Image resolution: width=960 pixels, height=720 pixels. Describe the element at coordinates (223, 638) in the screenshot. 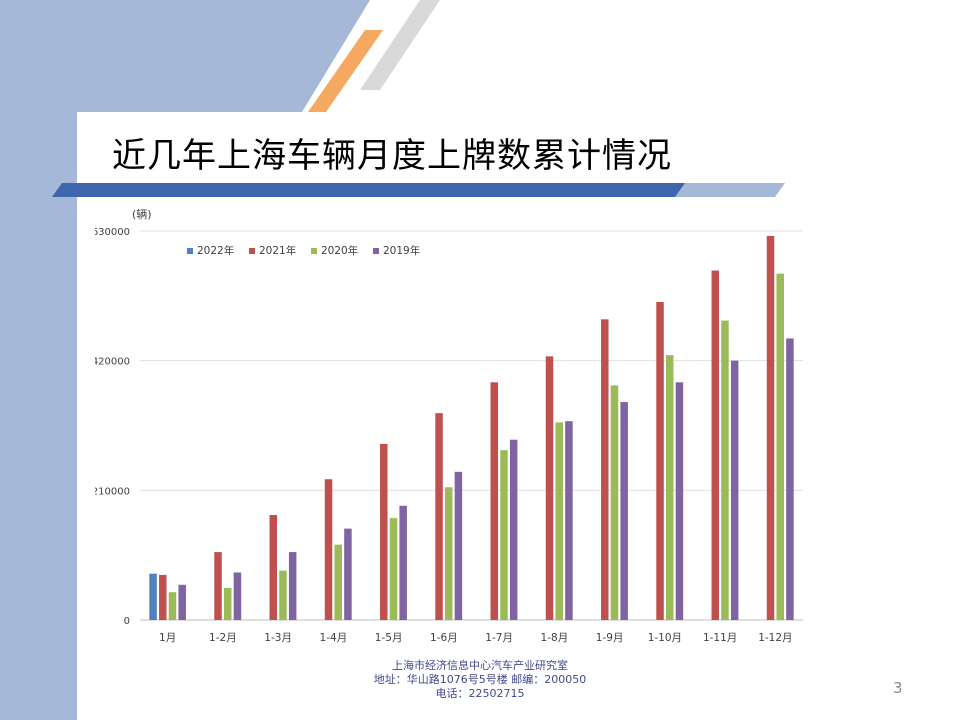

I see `x-tick-label: 1-2月` at that location.